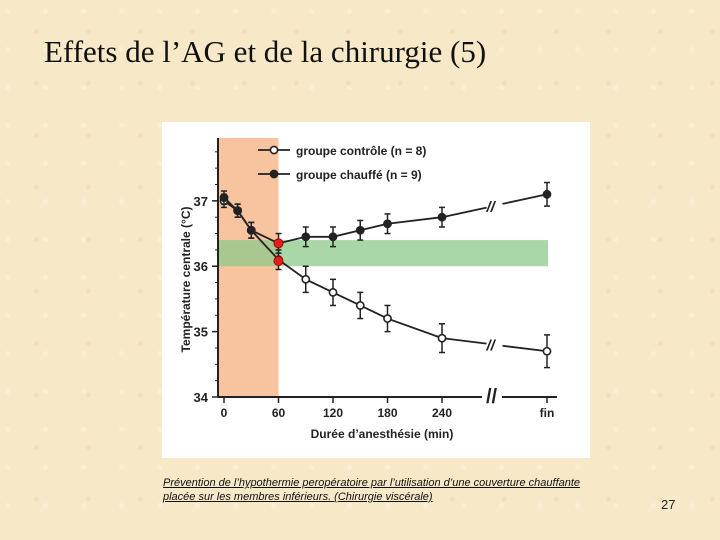 This screenshot has width=720, height=540. I want to click on y-tick-label: 35, so click(201, 332).